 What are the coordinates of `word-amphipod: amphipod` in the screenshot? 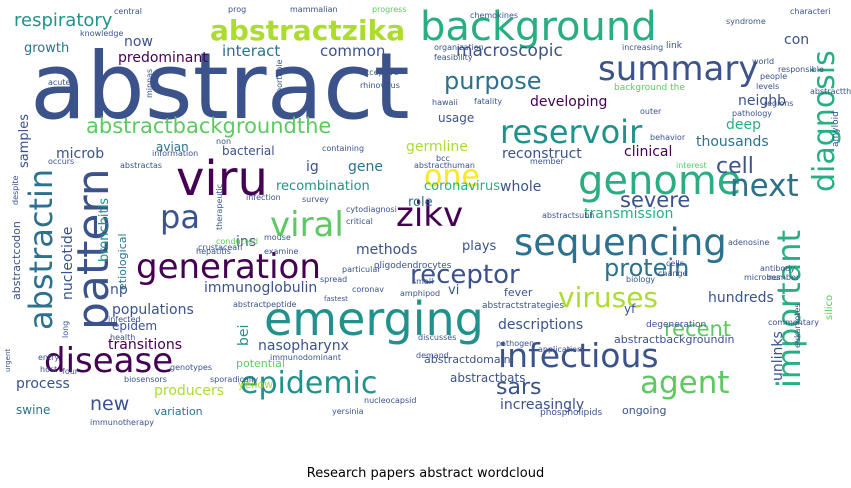 It's located at (420, 293).